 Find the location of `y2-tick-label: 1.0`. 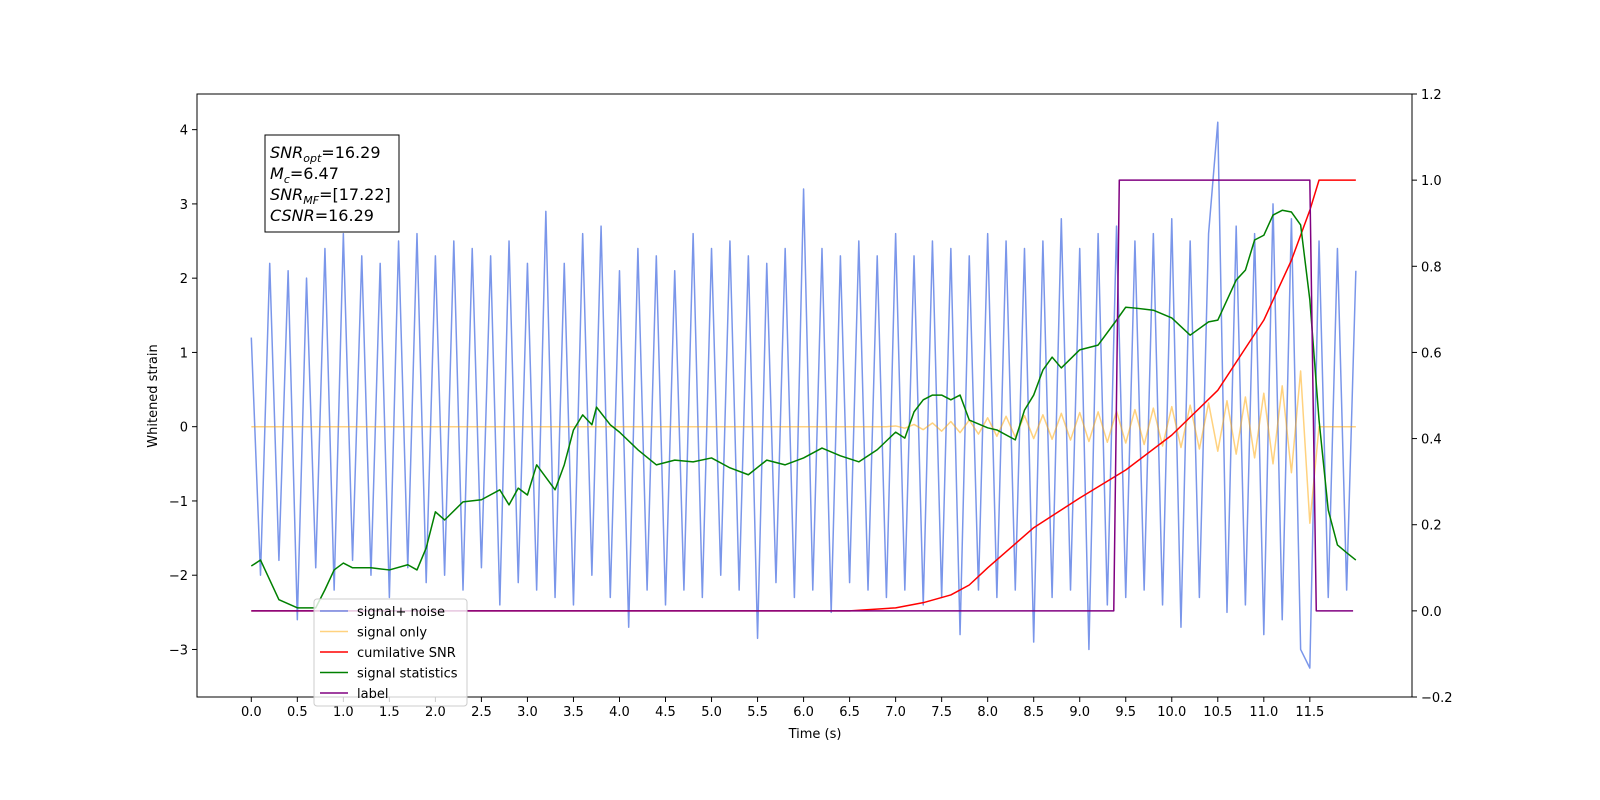

y2-tick-label: 1.0 is located at coordinates (1431, 181).